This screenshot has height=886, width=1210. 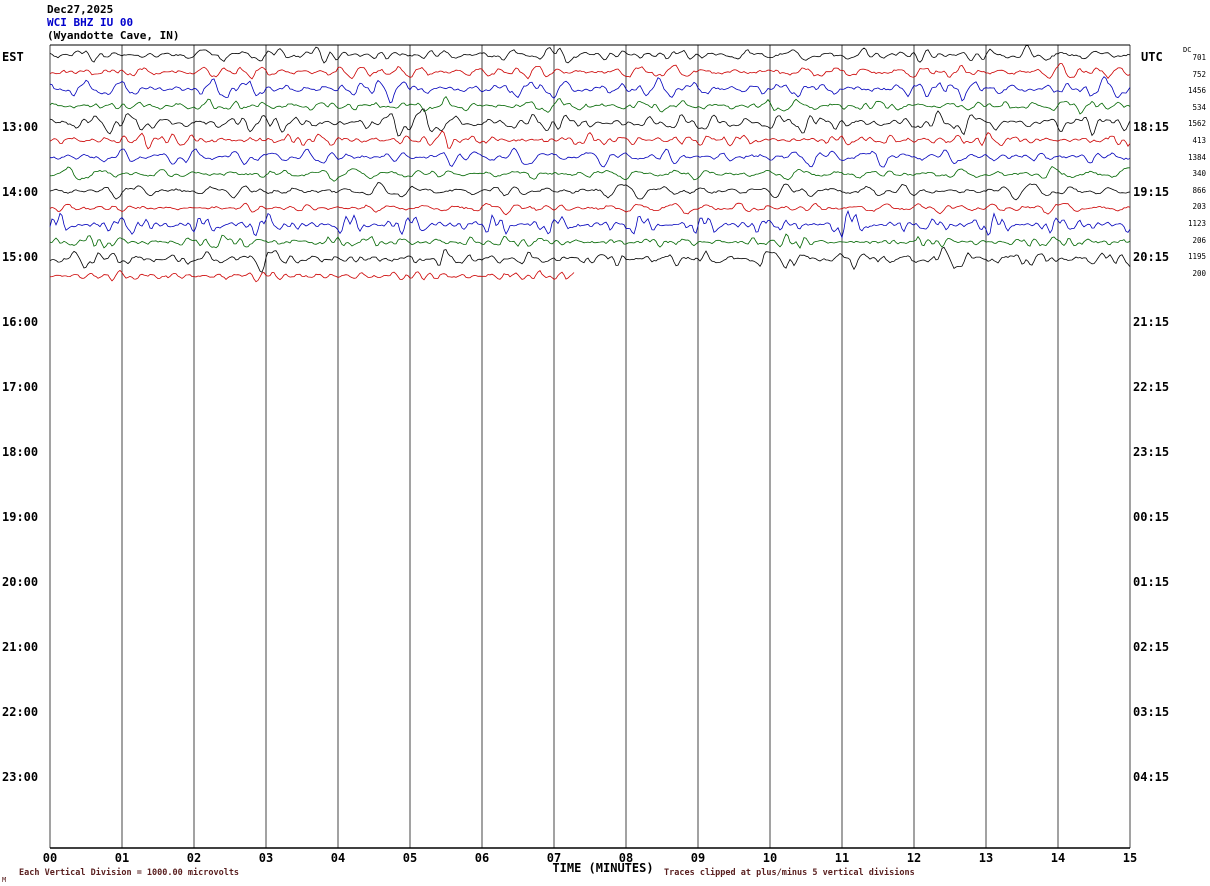 What do you see at coordinates (20, 777) in the screenshot?
I see `left-time-label: 23:00` at bounding box center [20, 777].